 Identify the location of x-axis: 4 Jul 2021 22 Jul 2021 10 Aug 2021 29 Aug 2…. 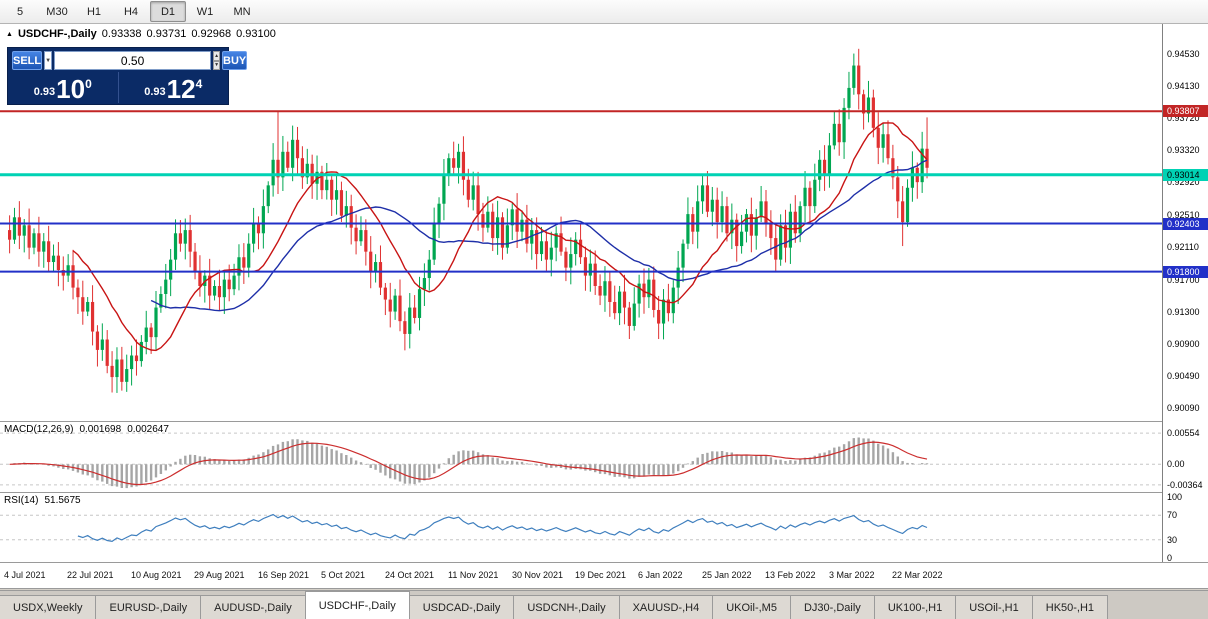
(581, 575).